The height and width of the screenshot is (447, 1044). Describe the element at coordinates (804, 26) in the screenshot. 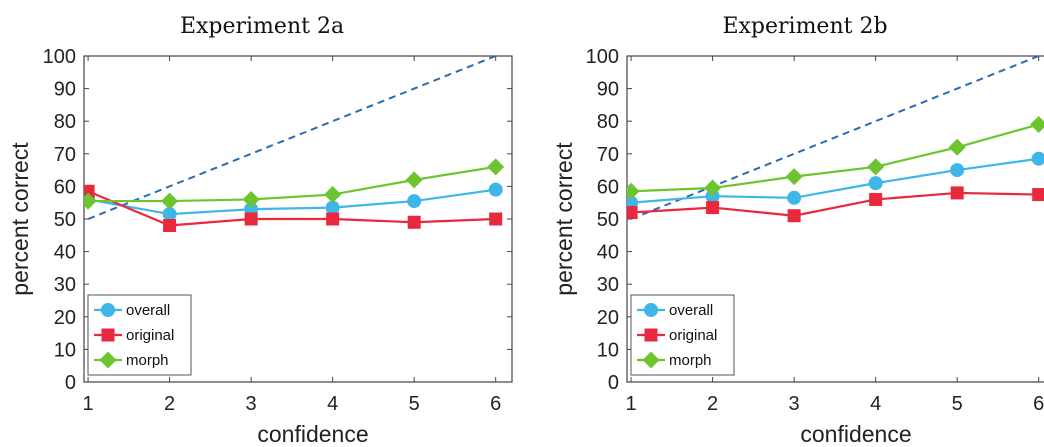

I see `chart-title: Experiment 2b` at that location.